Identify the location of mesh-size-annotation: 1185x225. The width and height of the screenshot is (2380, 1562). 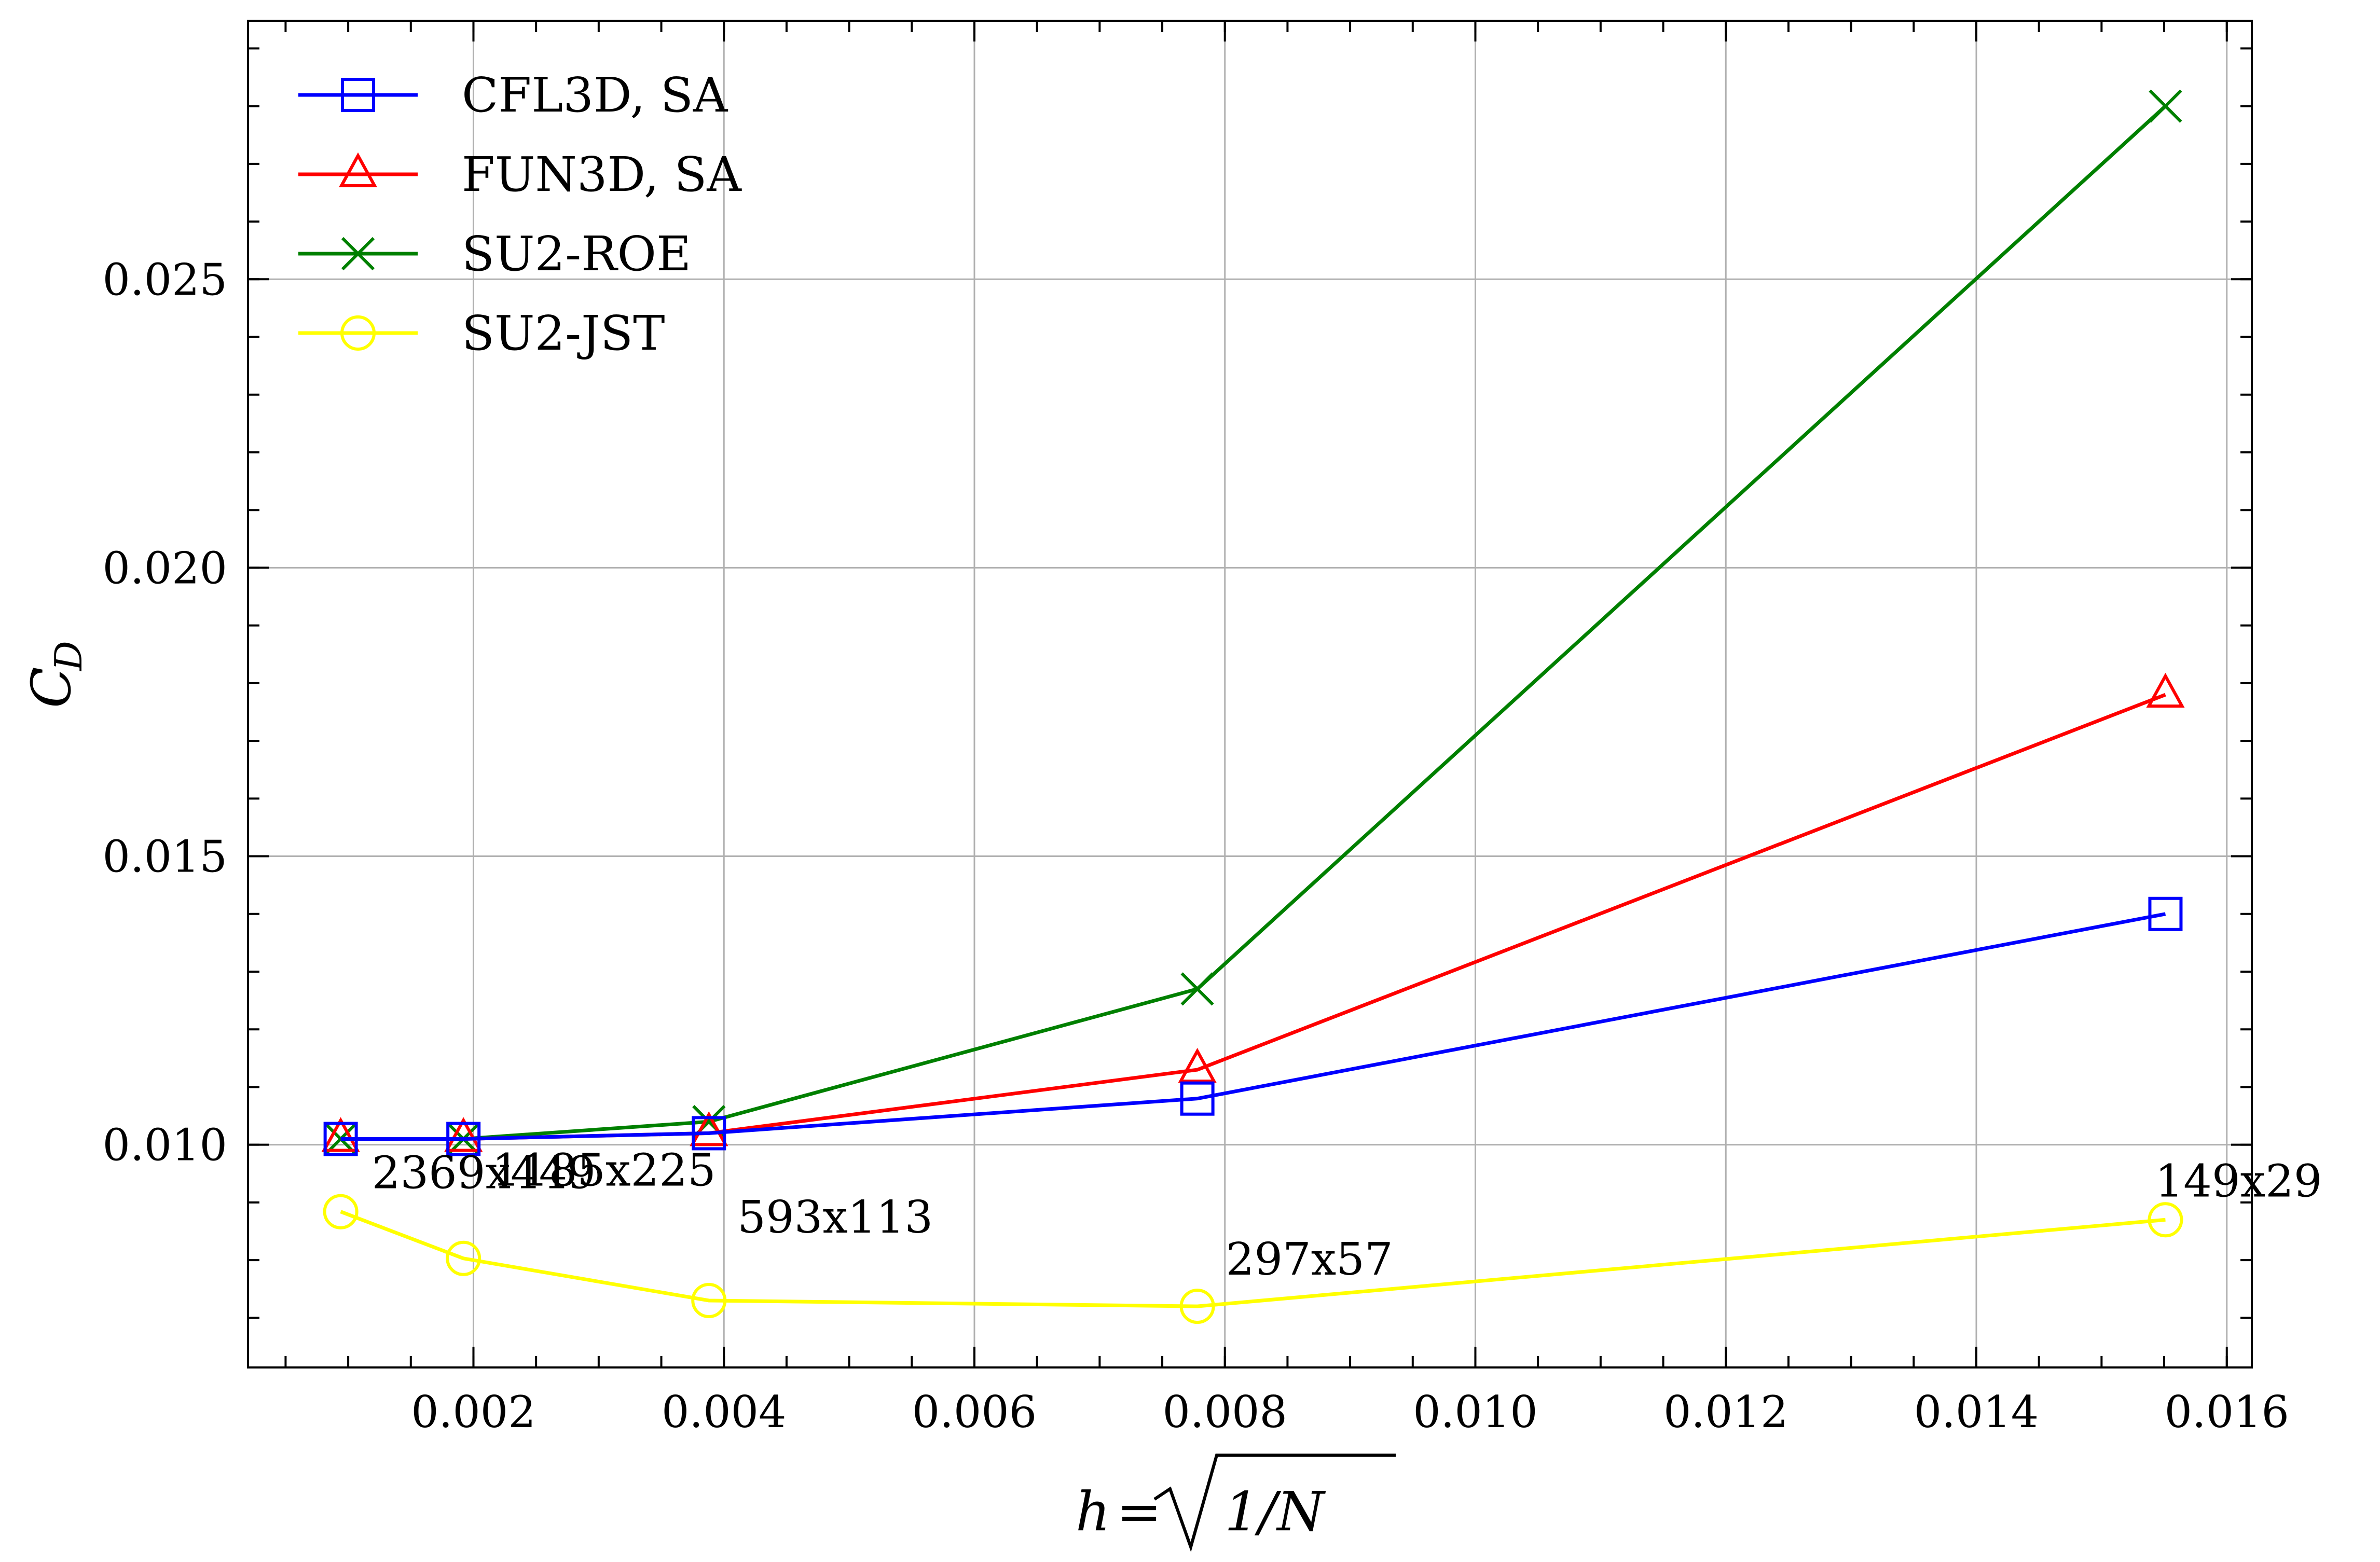
(604, 1171).